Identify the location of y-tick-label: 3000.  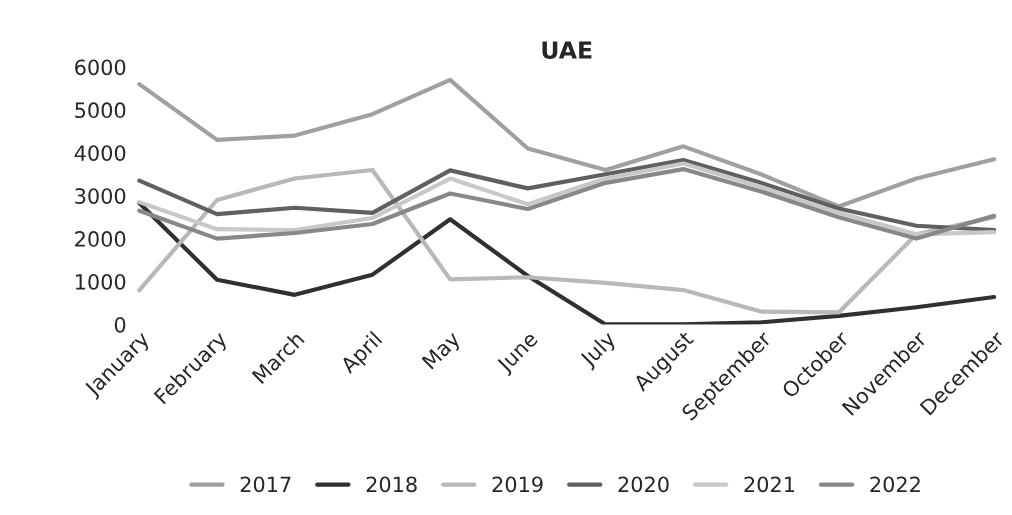
(100, 196).